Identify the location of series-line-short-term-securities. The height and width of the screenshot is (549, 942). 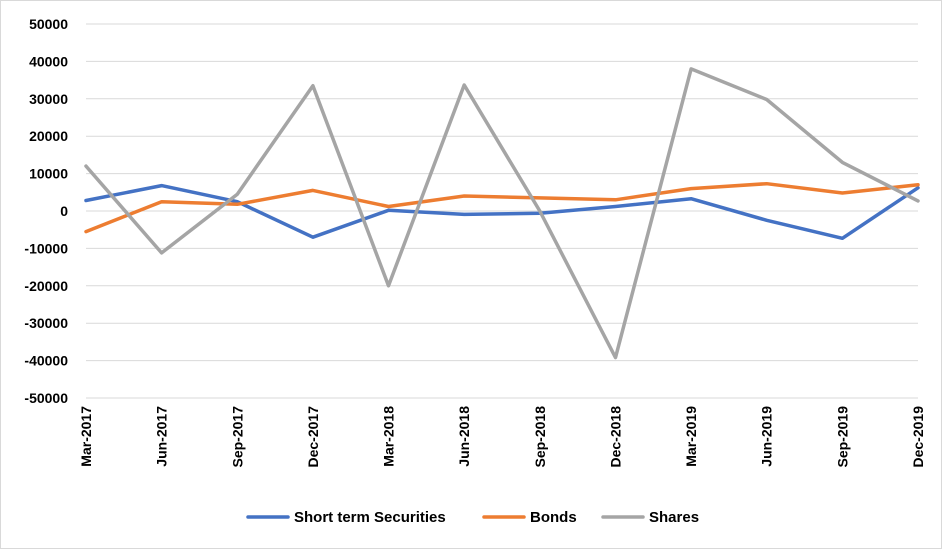
(502, 212).